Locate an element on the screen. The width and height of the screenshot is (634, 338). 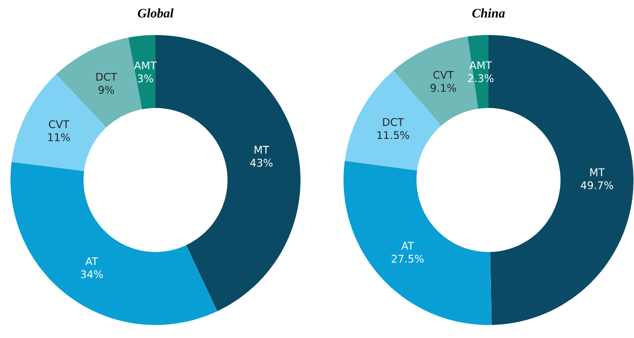
data-label: 11% is located at coordinates (59, 137).